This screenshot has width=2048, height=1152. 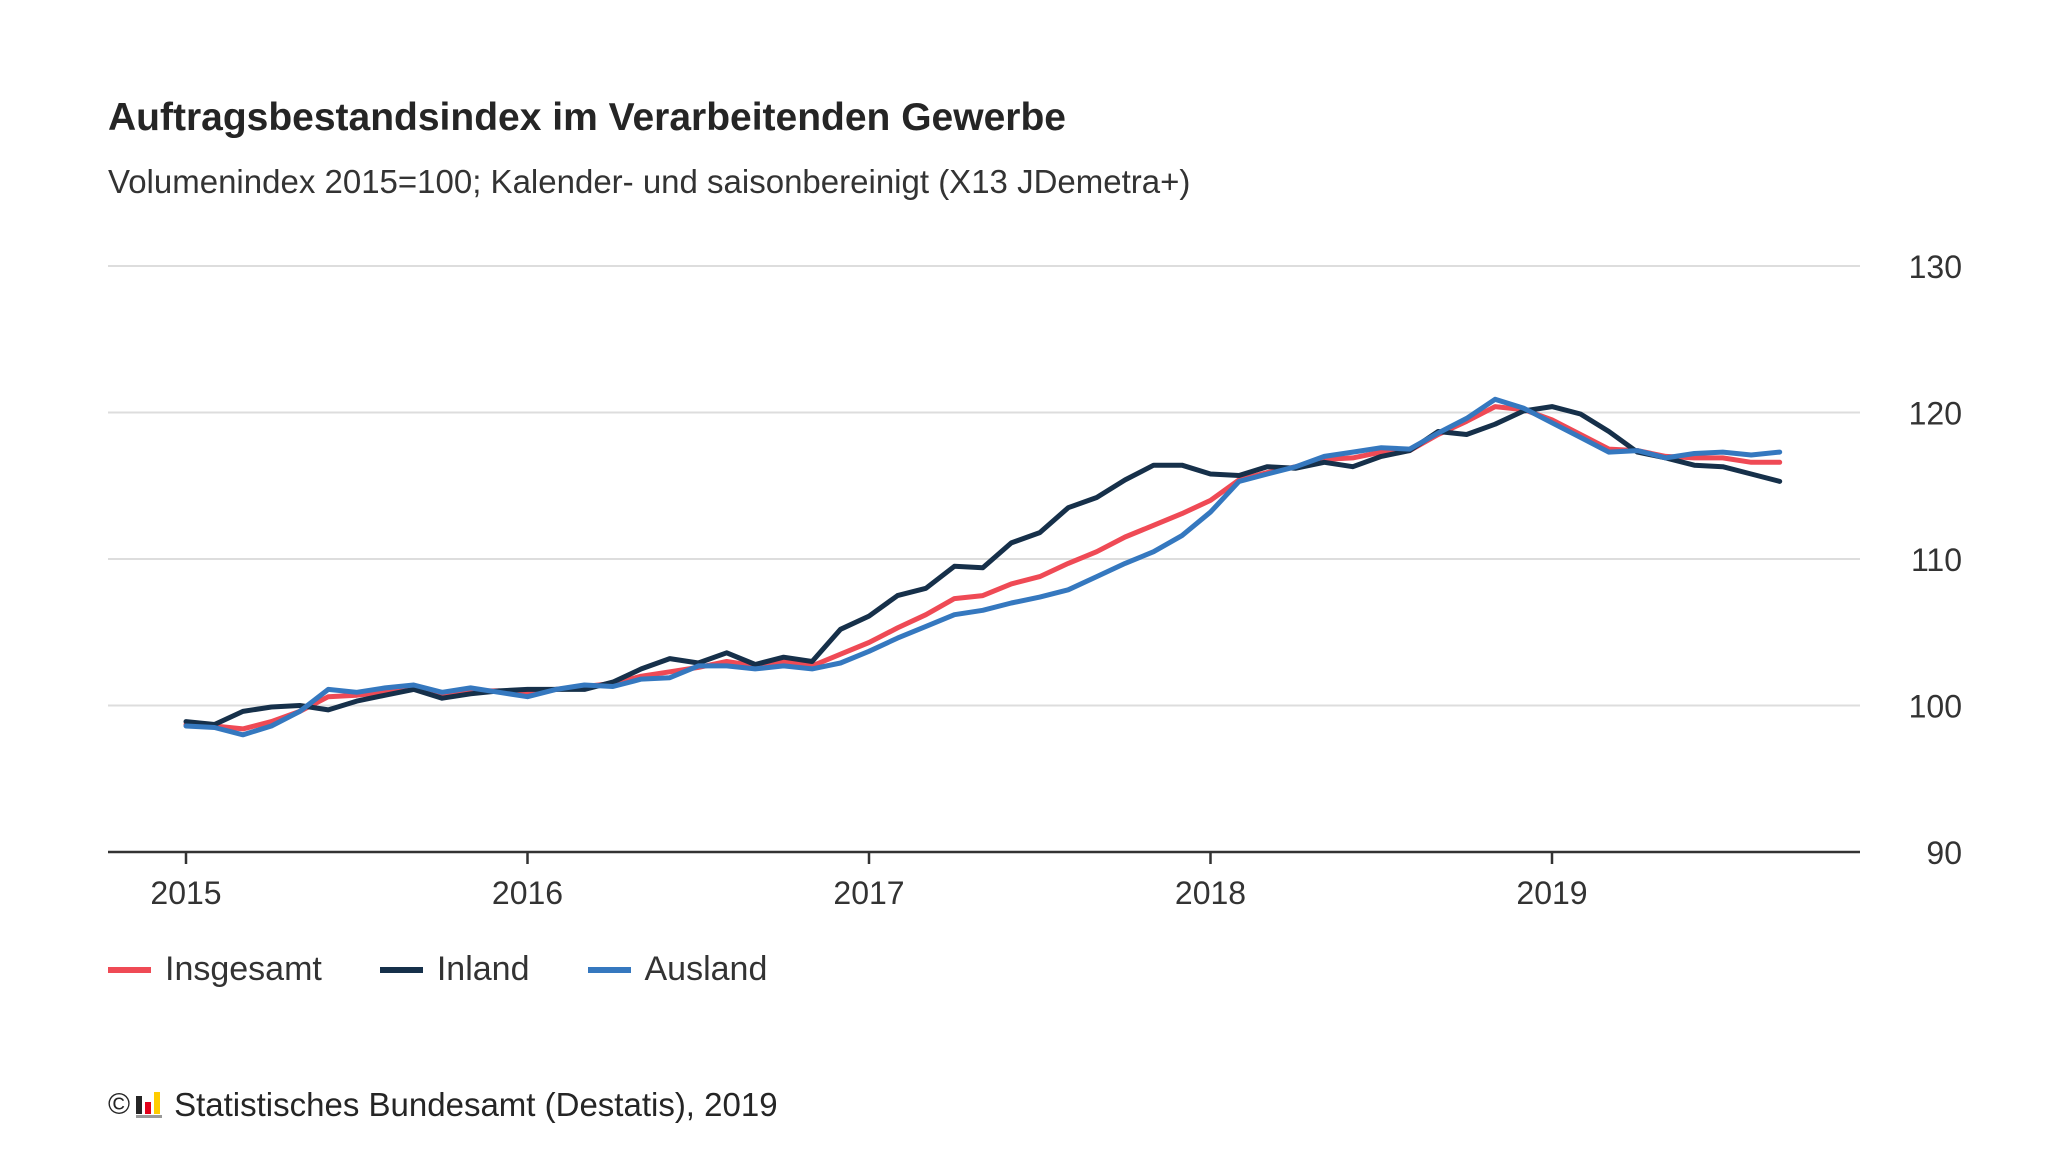 I want to click on legend: Insgesamt Inland Ausland, so click(x=466, y=969).